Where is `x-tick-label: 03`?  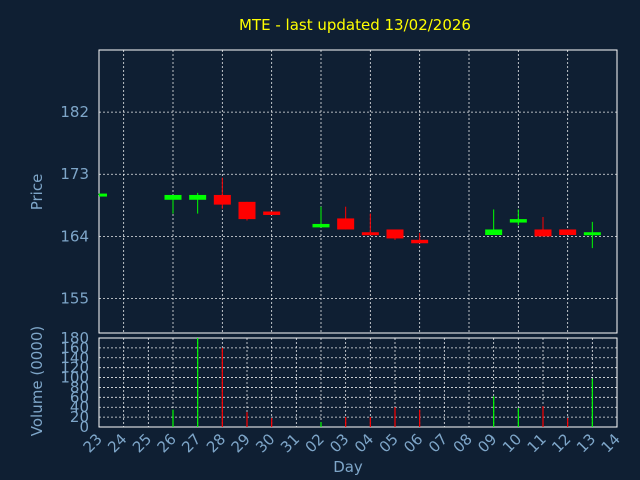 x-tick-label: 03 is located at coordinates (339, 443).